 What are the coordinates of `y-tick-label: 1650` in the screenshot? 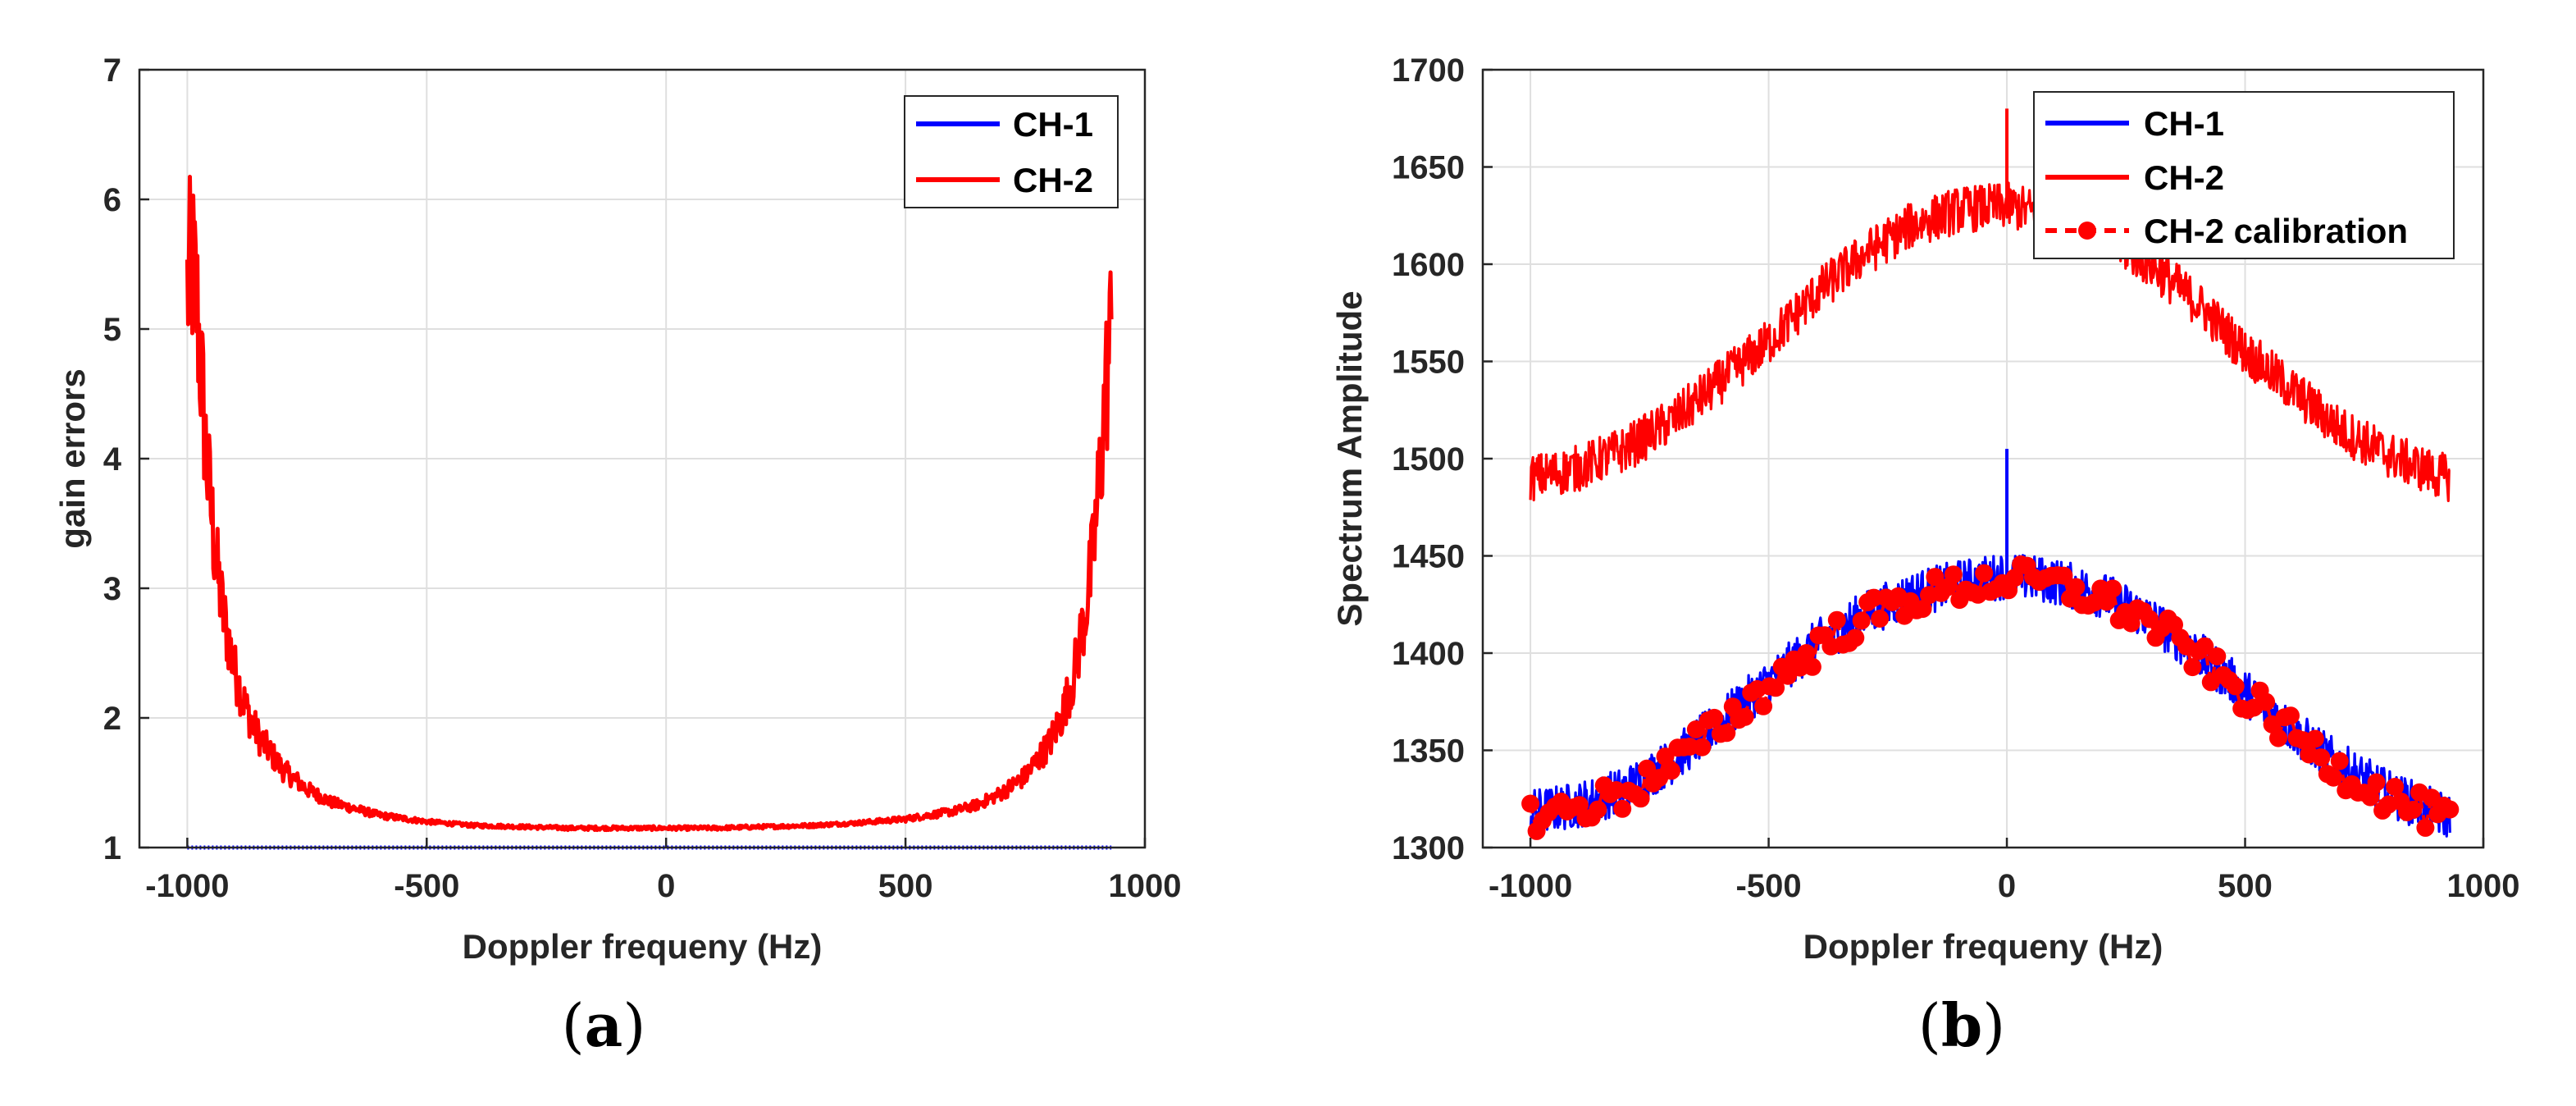 It's located at (1428, 168).